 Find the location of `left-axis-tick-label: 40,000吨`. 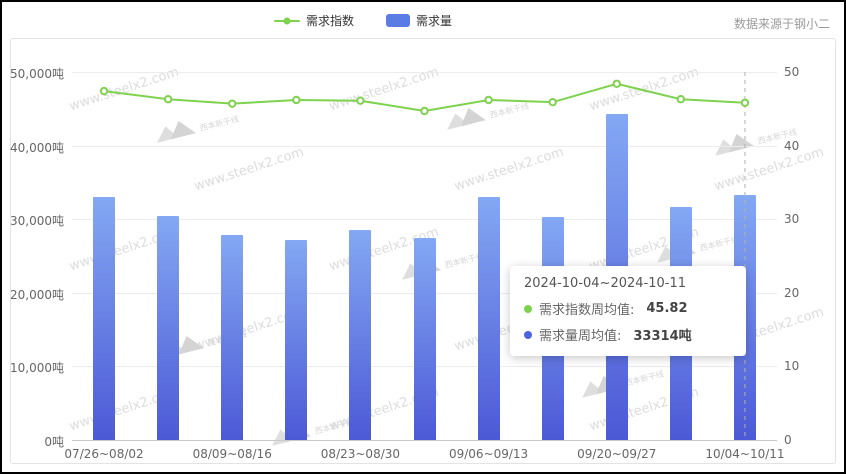

left-axis-tick-label: 40,000吨 is located at coordinates (37, 147).